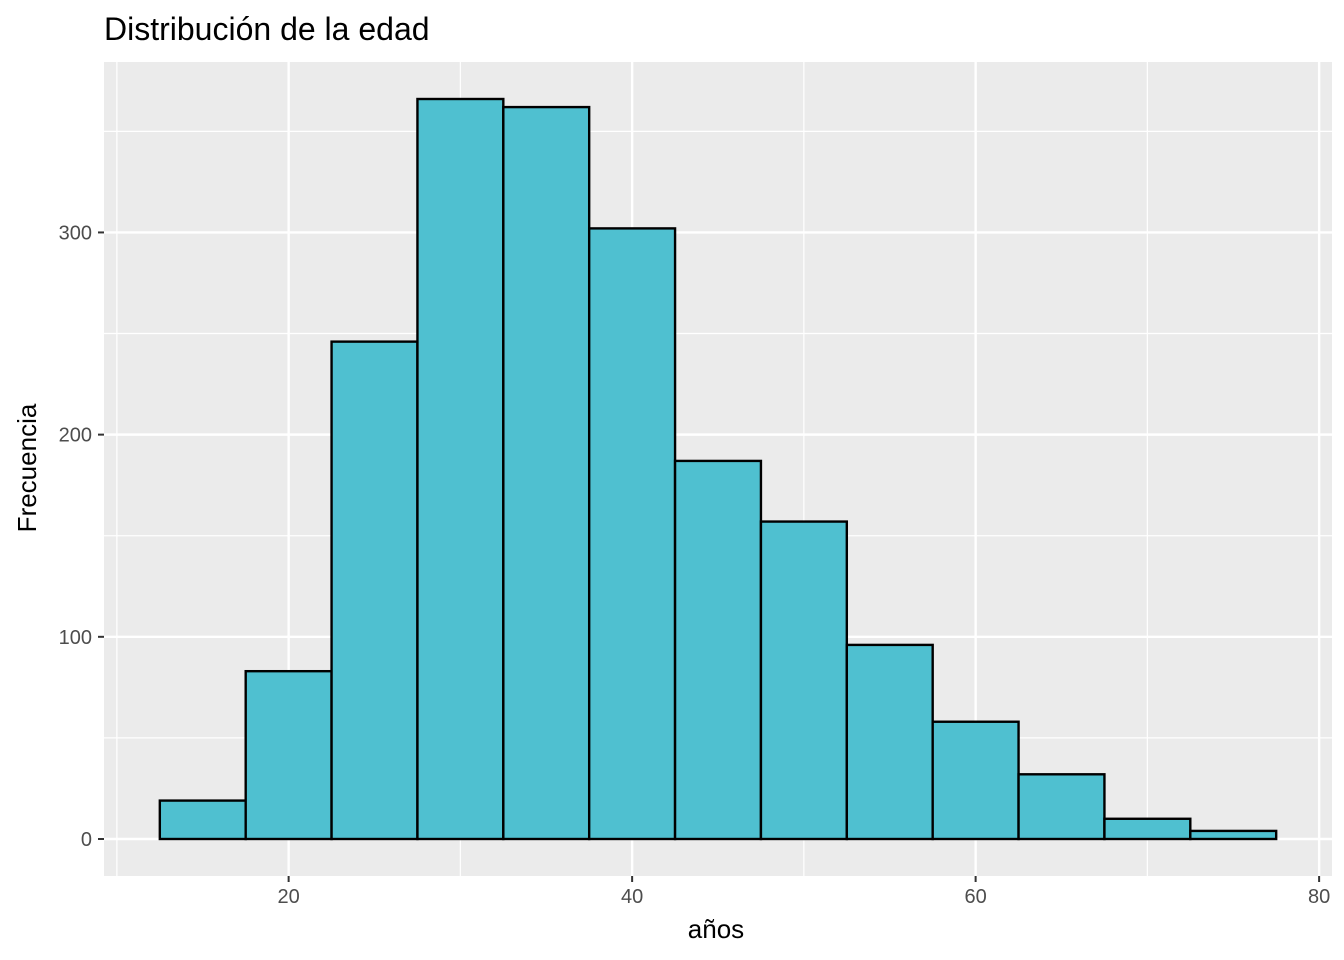  Describe the element at coordinates (716, 929) in the screenshot. I see `x-axis-title: años` at that location.